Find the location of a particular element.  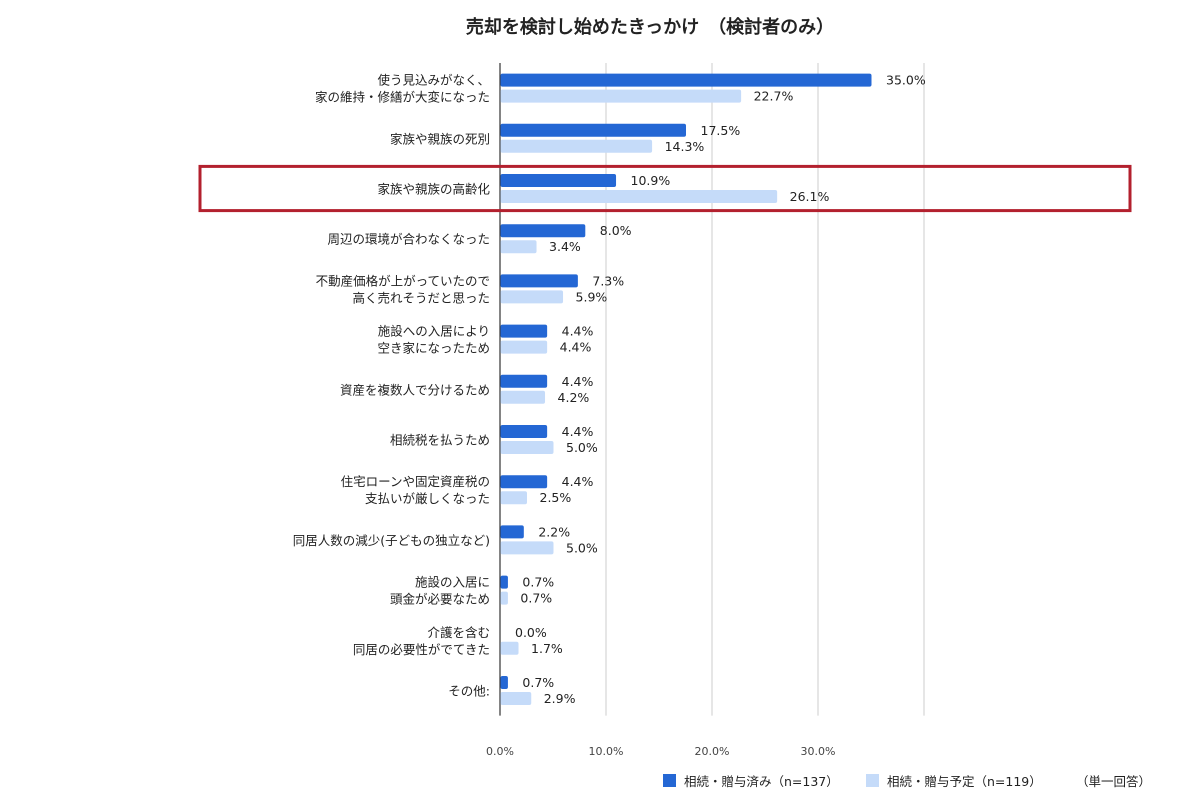

category-label-11-0: 介護を含む is located at coordinates (458, 632).